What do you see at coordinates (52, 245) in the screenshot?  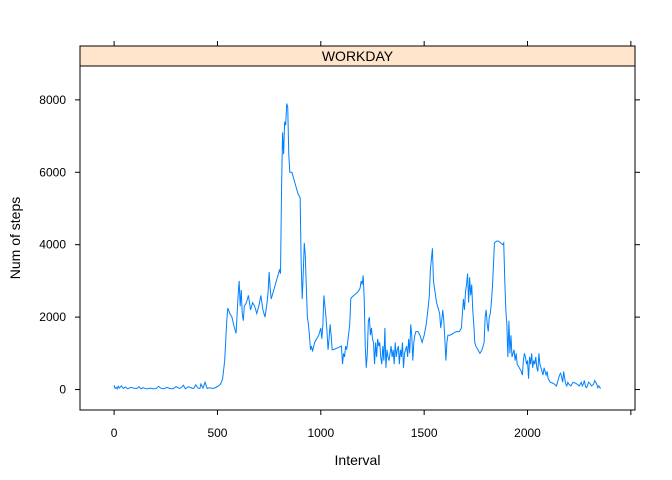 I see `y-tick-label: 4000` at bounding box center [52, 245].